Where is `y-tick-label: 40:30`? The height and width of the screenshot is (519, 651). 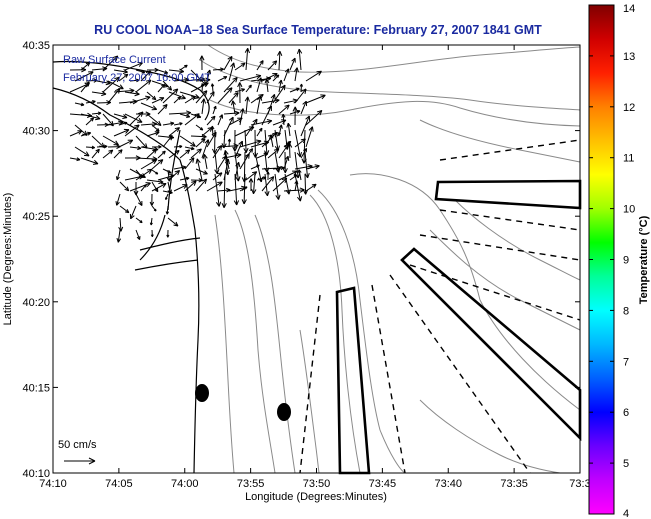
y-tick-label: 40:30 is located at coordinates (36, 132).